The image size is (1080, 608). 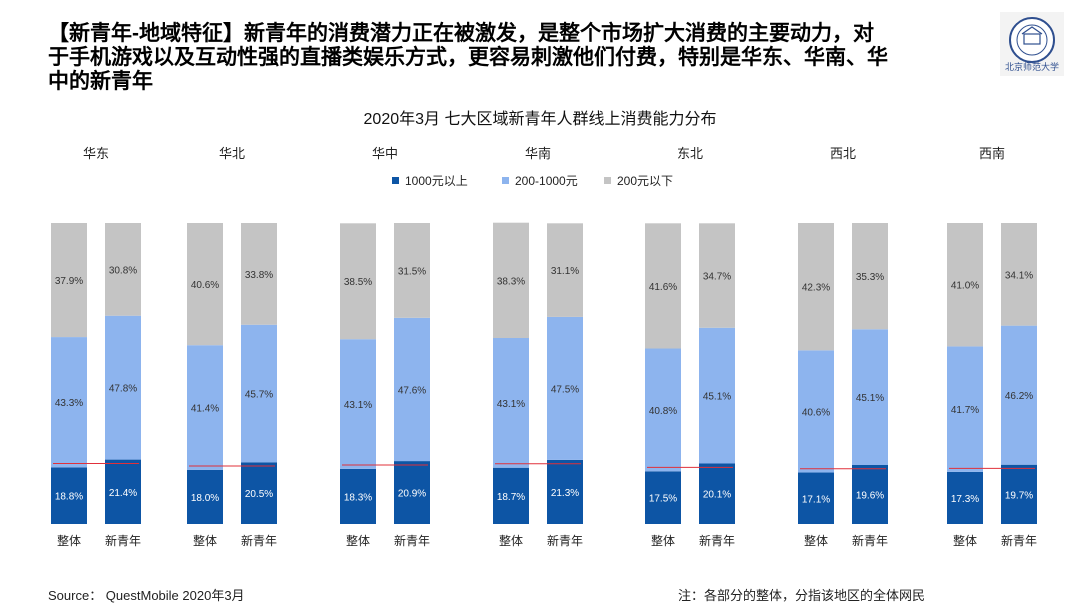 What do you see at coordinates (436, 181) in the screenshot?
I see `legend-label: 1000元以上` at bounding box center [436, 181].